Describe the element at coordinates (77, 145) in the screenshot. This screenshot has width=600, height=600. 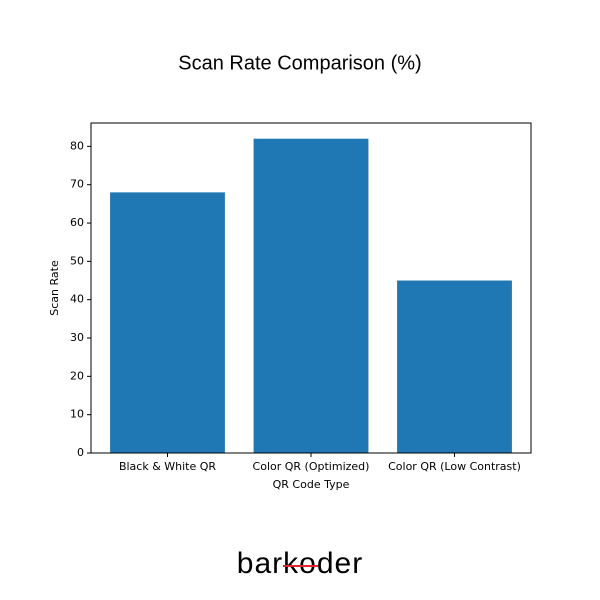
I see `y-tick-label: 80` at that location.